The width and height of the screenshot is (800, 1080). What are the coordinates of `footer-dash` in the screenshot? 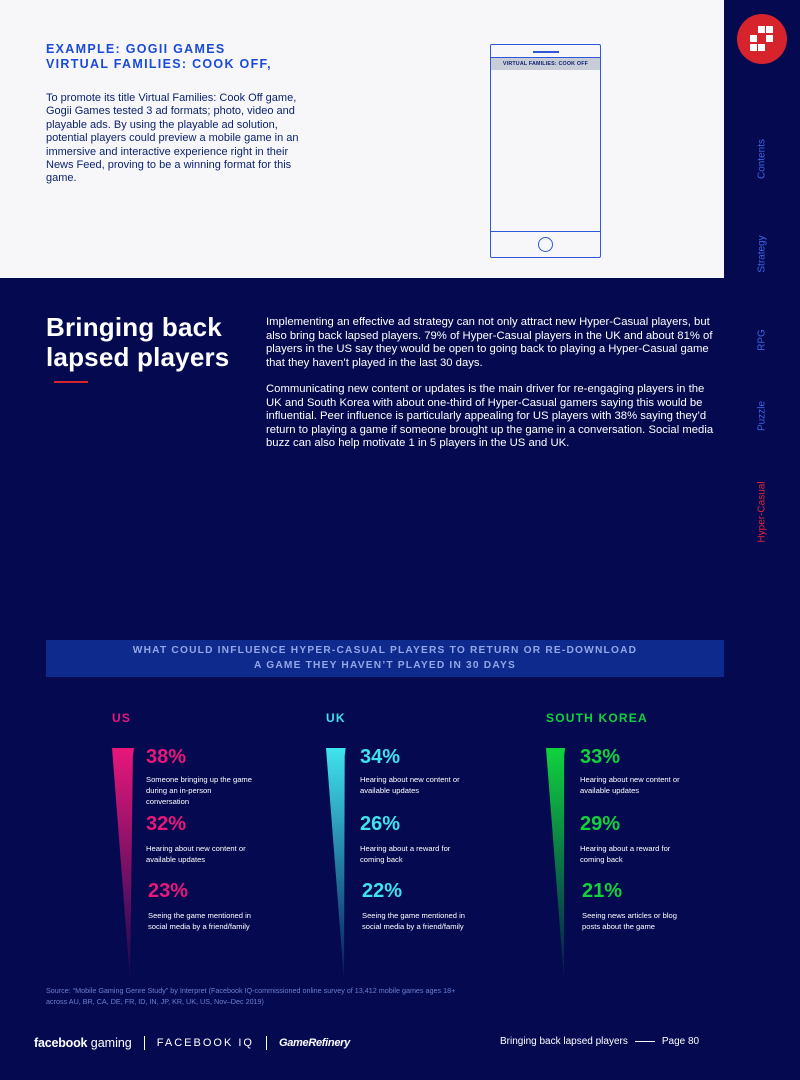 It's located at (644, 1041).